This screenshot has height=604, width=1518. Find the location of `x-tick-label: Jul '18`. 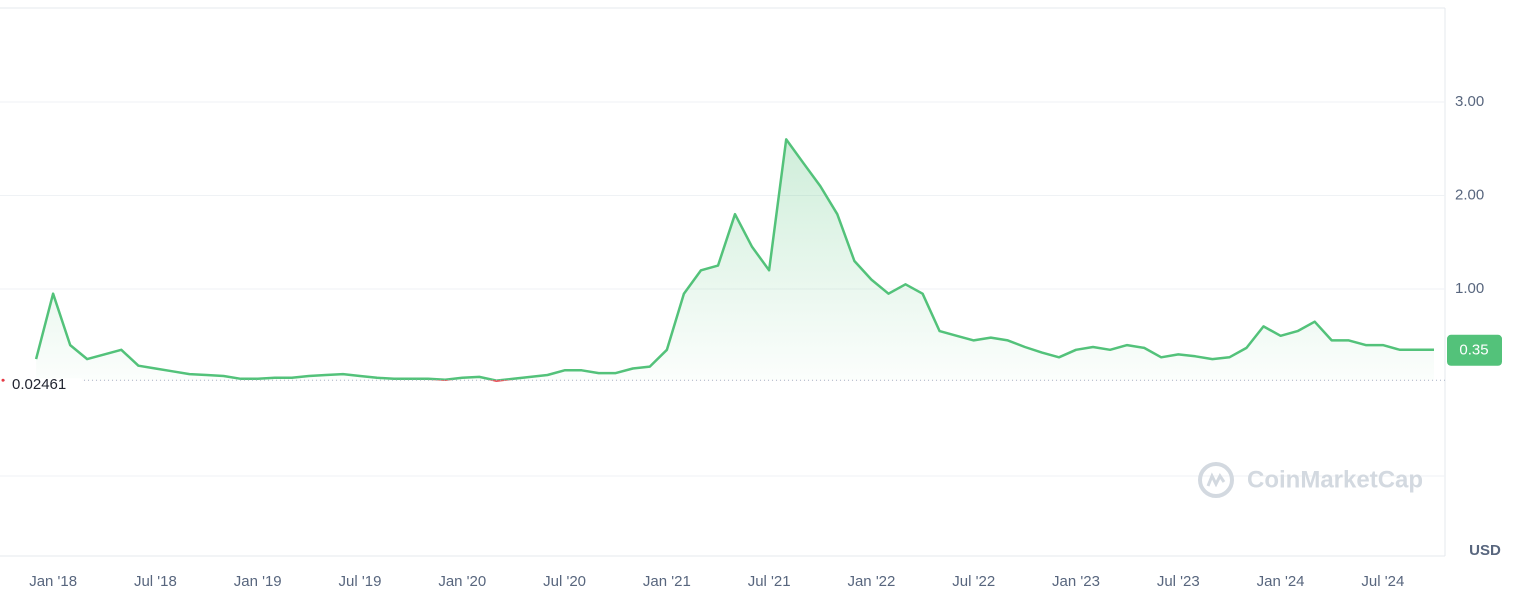

x-tick-label: Jul '18 is located at coordinates (155, 581).